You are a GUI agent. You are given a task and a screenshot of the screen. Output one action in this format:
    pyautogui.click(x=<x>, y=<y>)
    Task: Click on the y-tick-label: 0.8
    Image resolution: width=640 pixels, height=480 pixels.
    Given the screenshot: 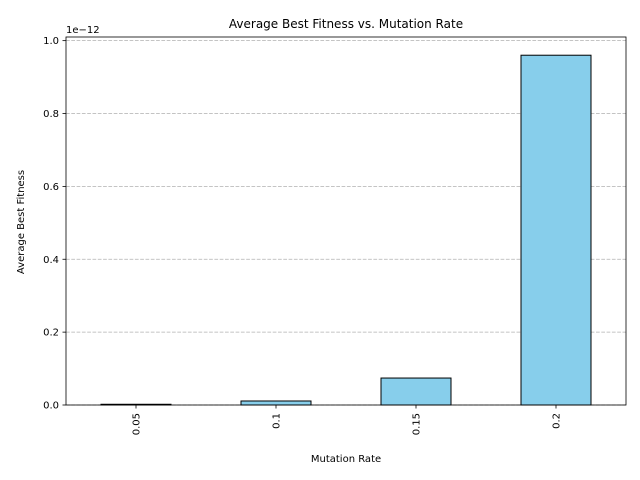 What is the action you would take?
    pyautogui.click(x=51, y=114)
    